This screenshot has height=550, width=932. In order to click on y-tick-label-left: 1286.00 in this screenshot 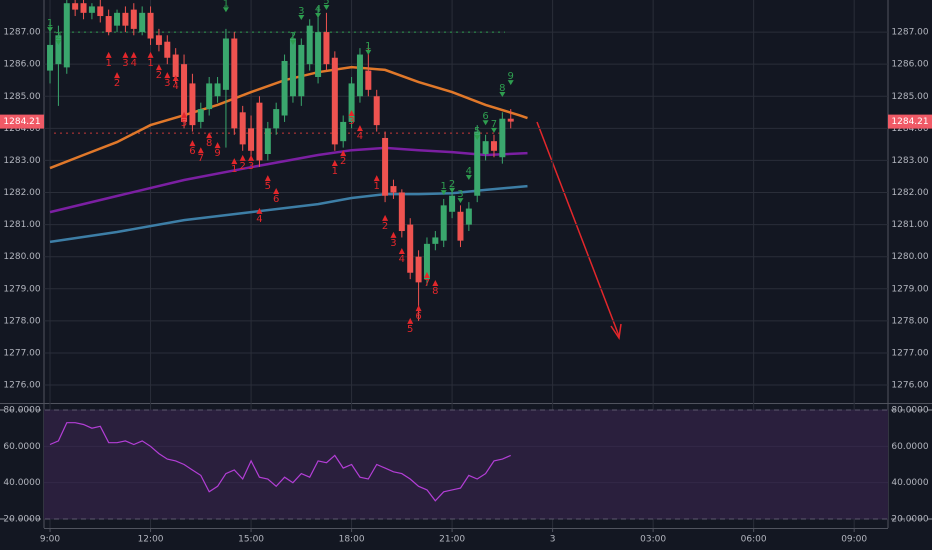, I will do `click(21, 65)`.